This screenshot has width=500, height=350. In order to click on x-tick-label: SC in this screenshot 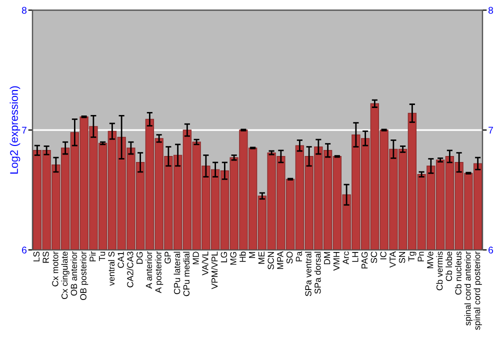, I will do `click(374, 258)`.